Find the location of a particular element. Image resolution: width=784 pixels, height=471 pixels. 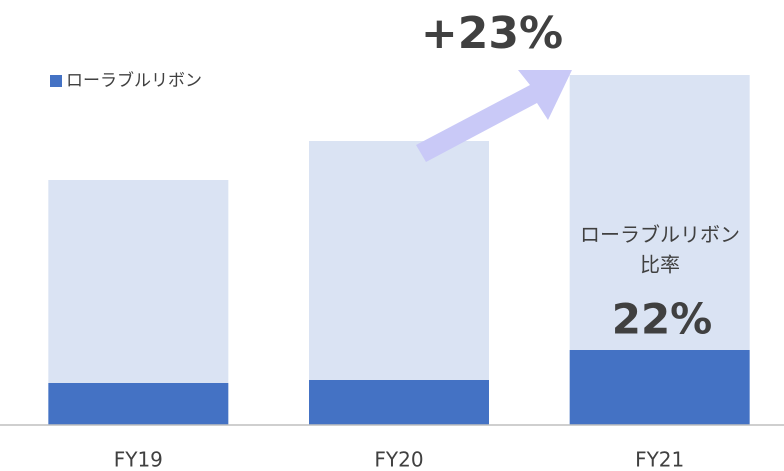

x-tick-label: FY21 is located at coordinates (659, 459).